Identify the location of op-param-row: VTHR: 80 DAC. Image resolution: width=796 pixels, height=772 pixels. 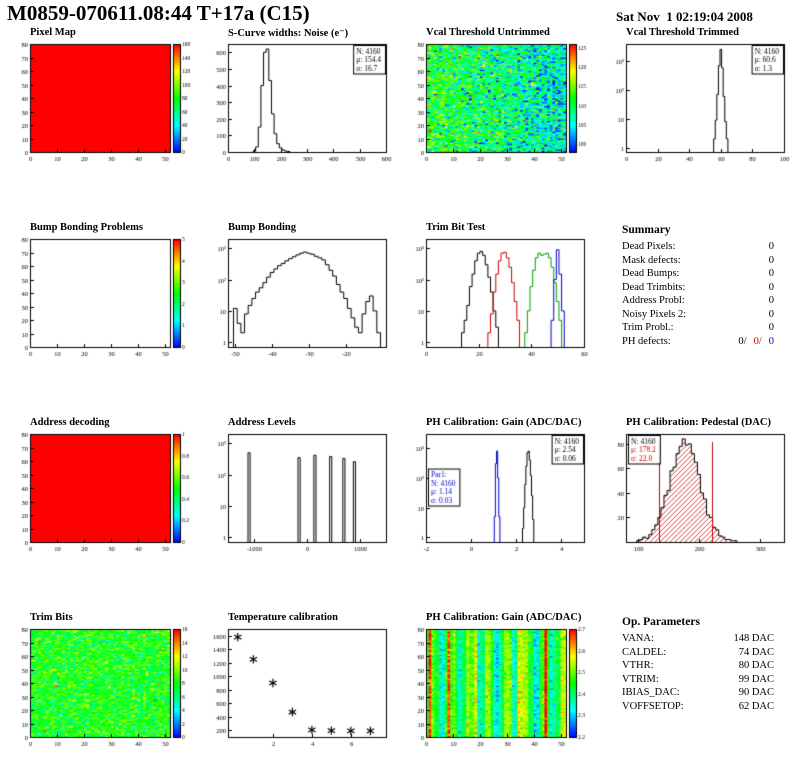
(698, 666).